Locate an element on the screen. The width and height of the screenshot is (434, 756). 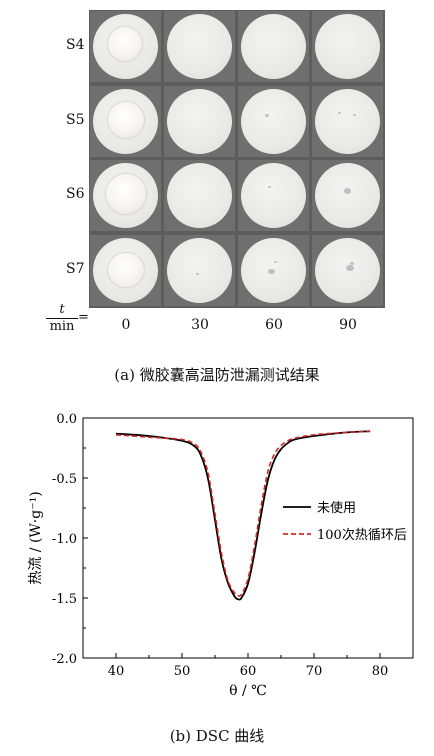
x-tick-label-80: 80 is located at coordinates (380, 671).